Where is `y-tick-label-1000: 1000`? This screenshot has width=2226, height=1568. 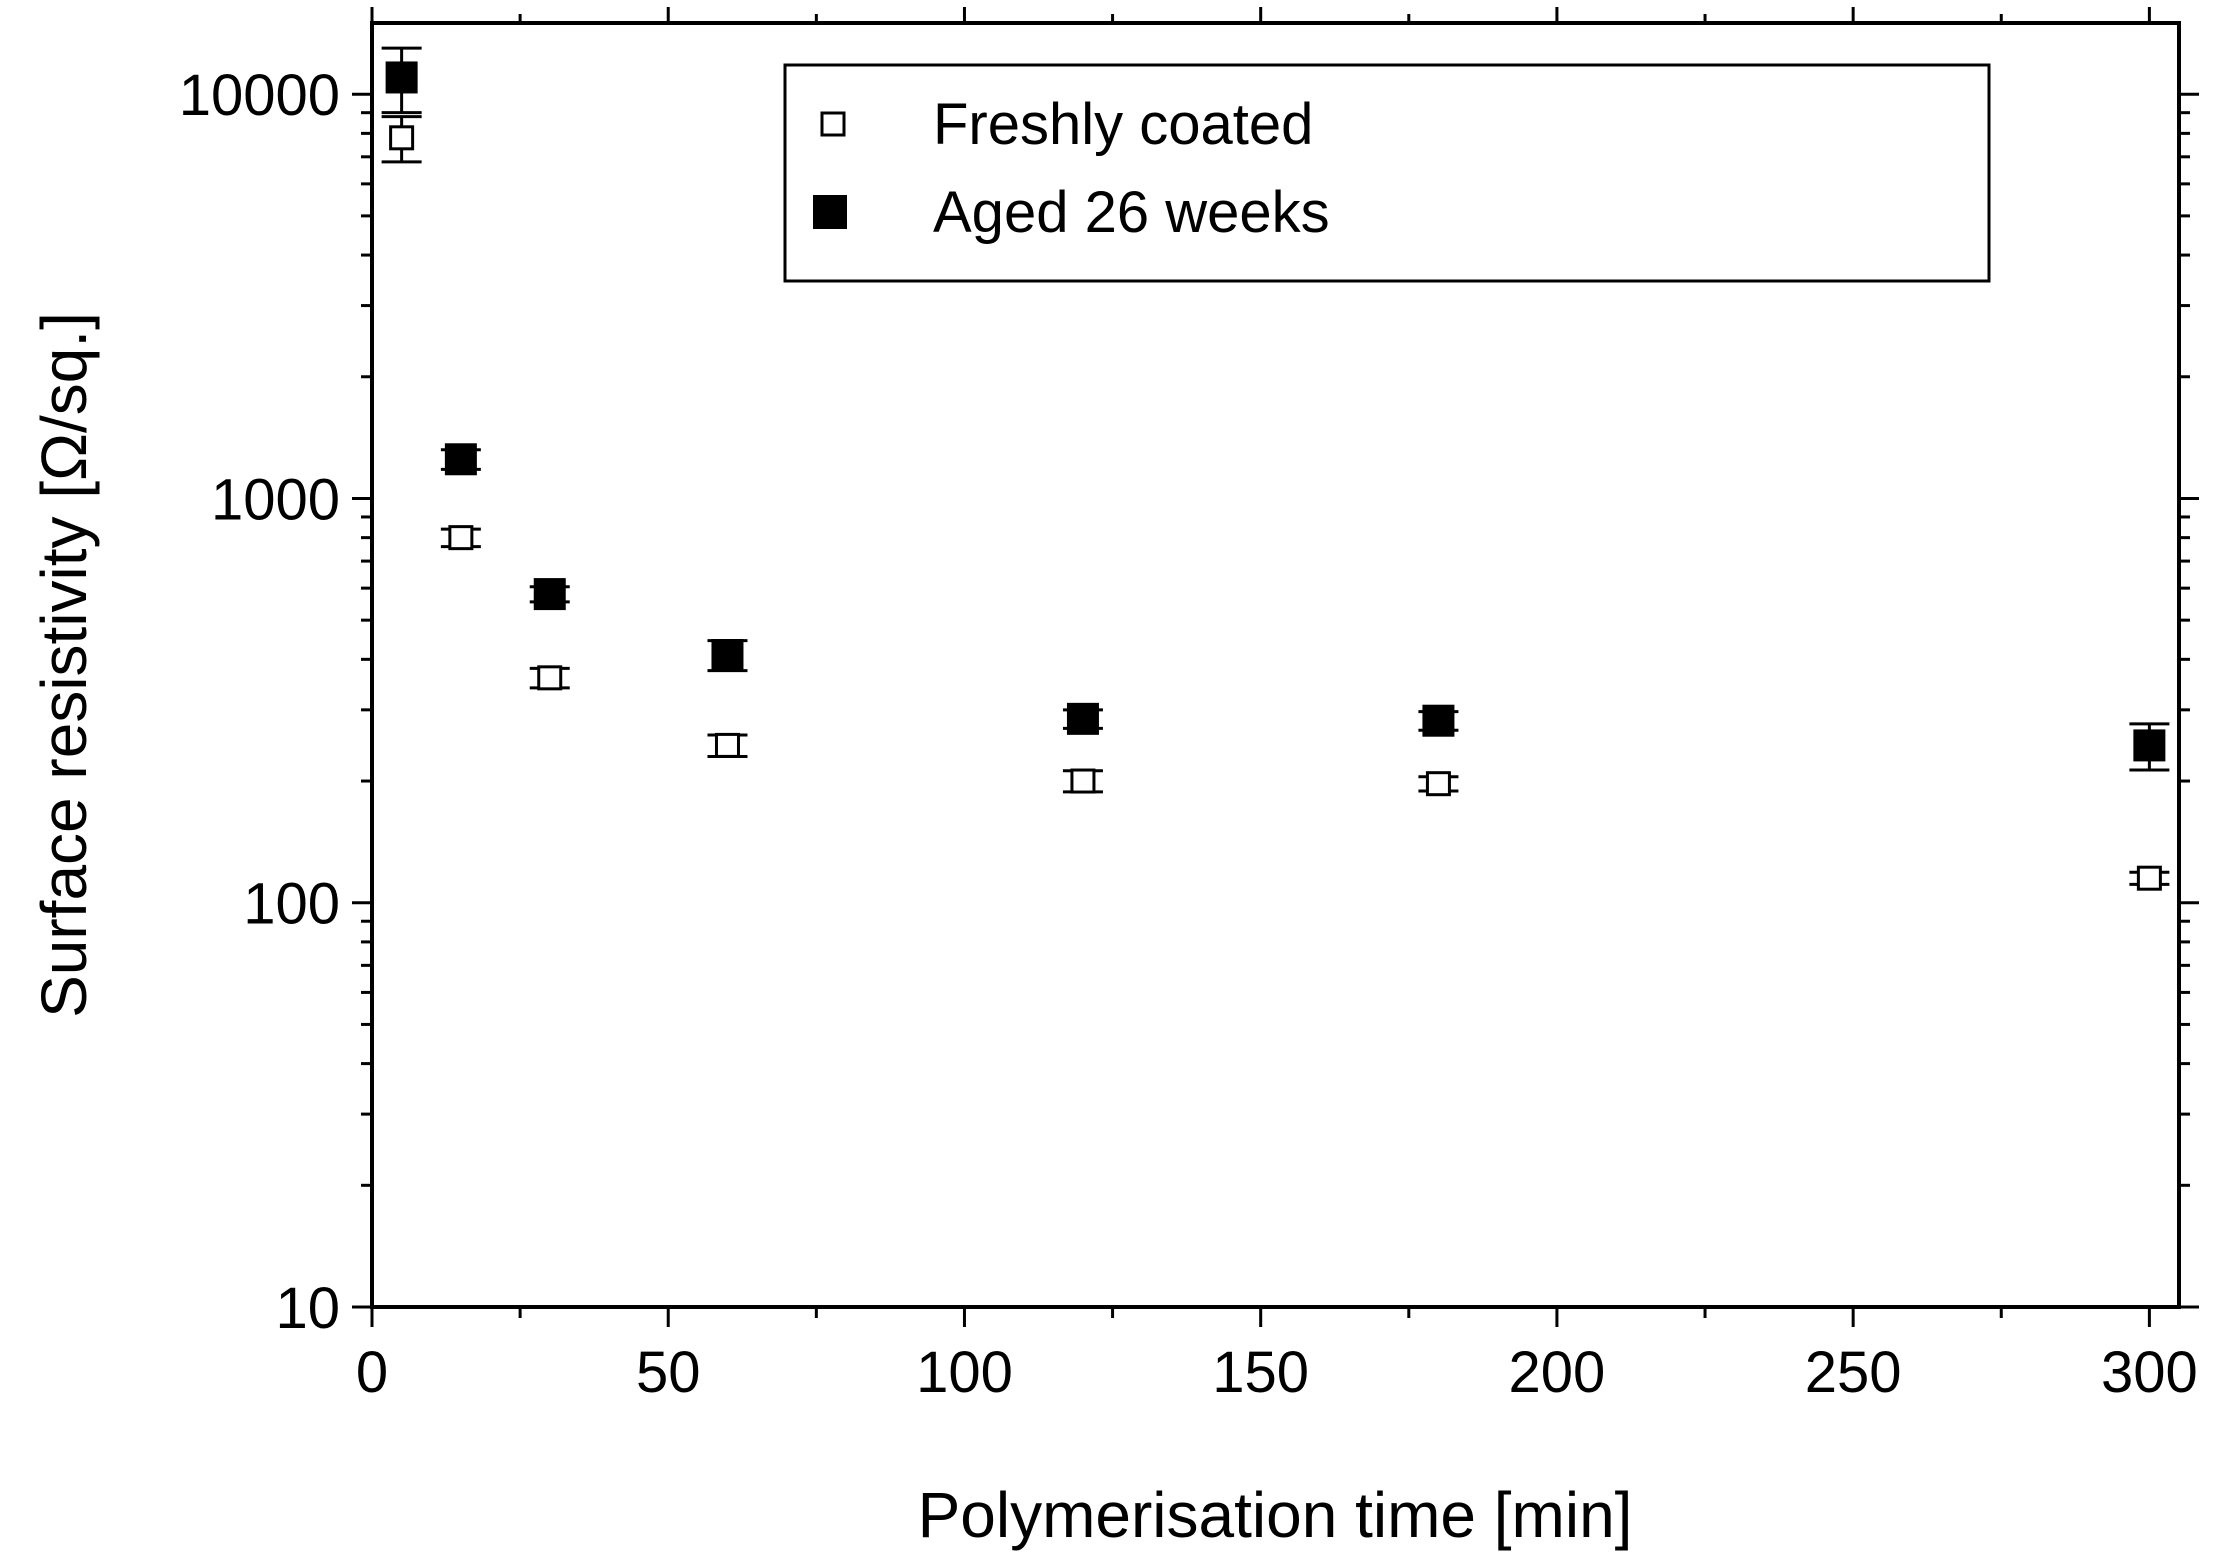 y-tick-label-1000: 1000 is located at coordinates (275, 499).